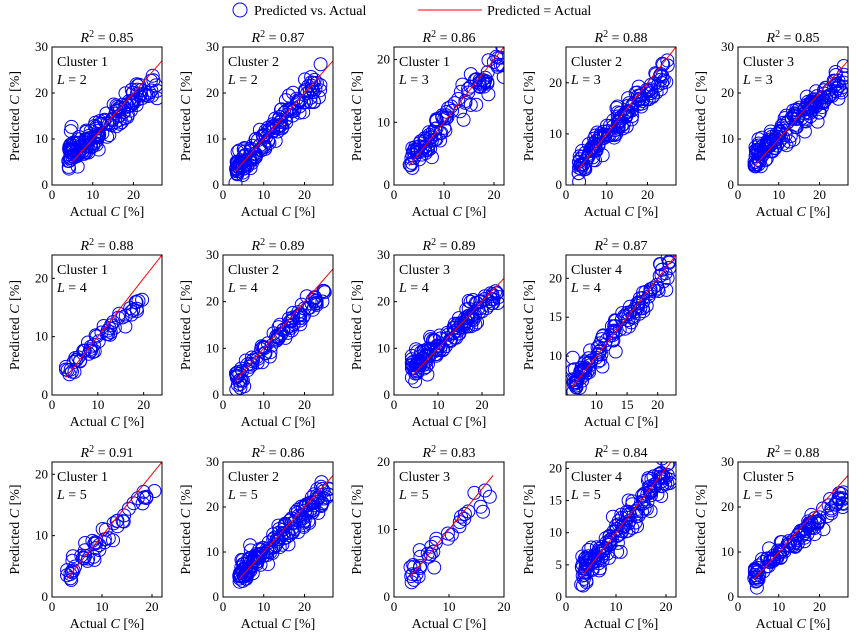 Image resolution: width=864 pixels, height=640 pixels. Describe the element at coordinates (310, 11) in the screenshot. I see `legend-scatter-label: Predicted vs. Actual` at that location.